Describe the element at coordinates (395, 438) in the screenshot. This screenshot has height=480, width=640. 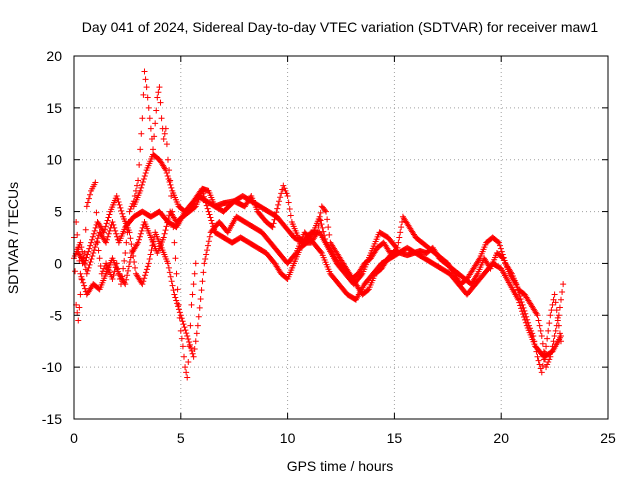
I see `x-tick-label: 15` at that location.